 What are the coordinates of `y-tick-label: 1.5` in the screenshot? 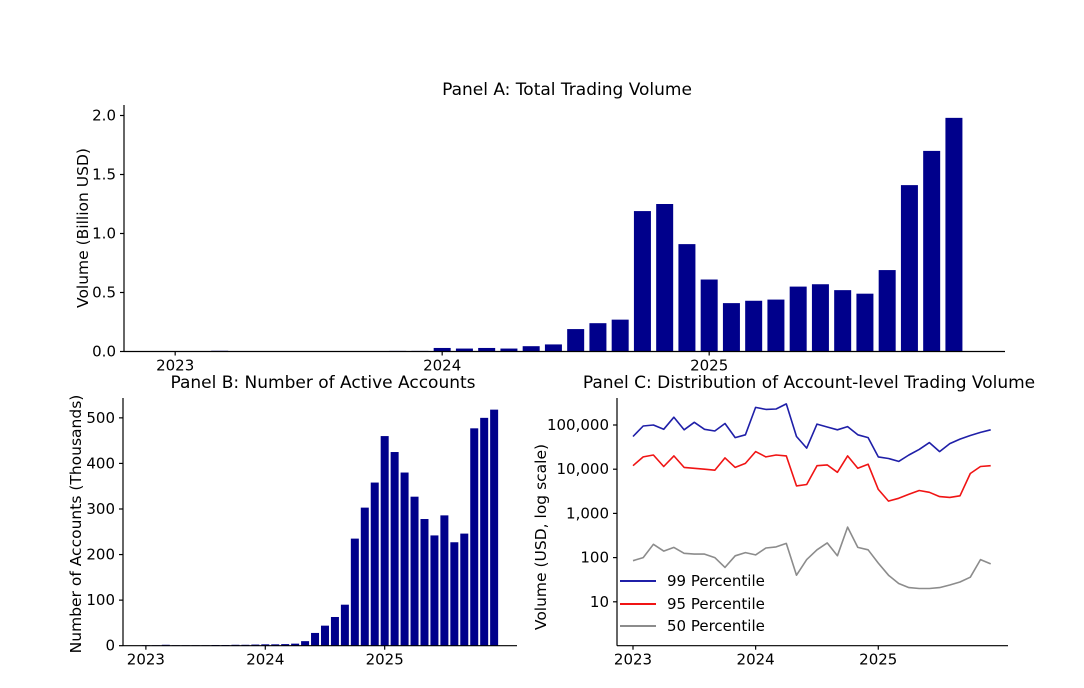 It's located at (104, 175).